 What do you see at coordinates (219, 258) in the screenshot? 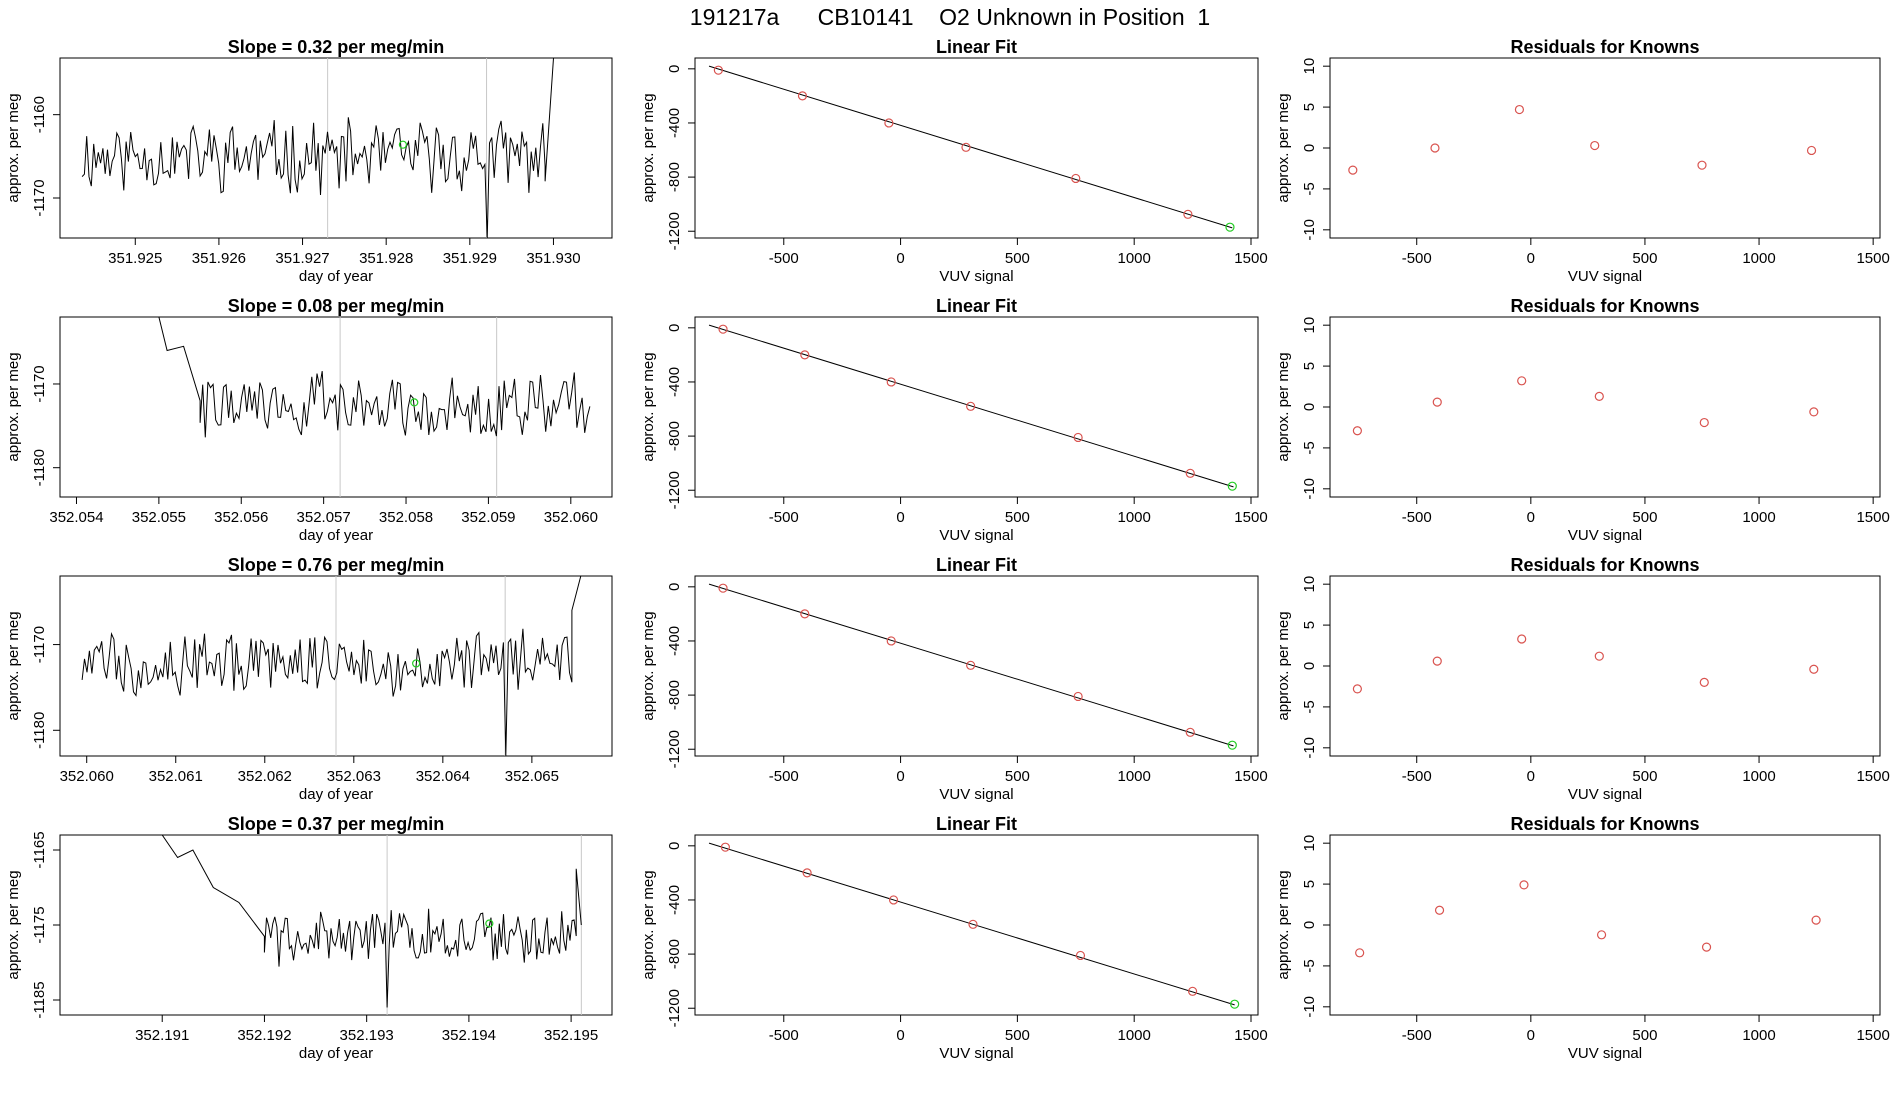
I see `x-tick-label: 351.926` at bounding box center [219, 258].